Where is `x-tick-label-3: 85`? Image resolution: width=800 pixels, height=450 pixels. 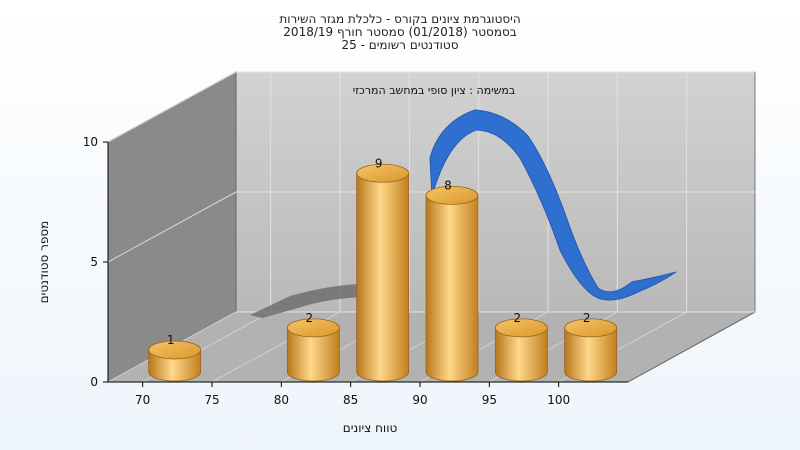 x-tick-label-3: 85 is located at coordinates (350, 400).